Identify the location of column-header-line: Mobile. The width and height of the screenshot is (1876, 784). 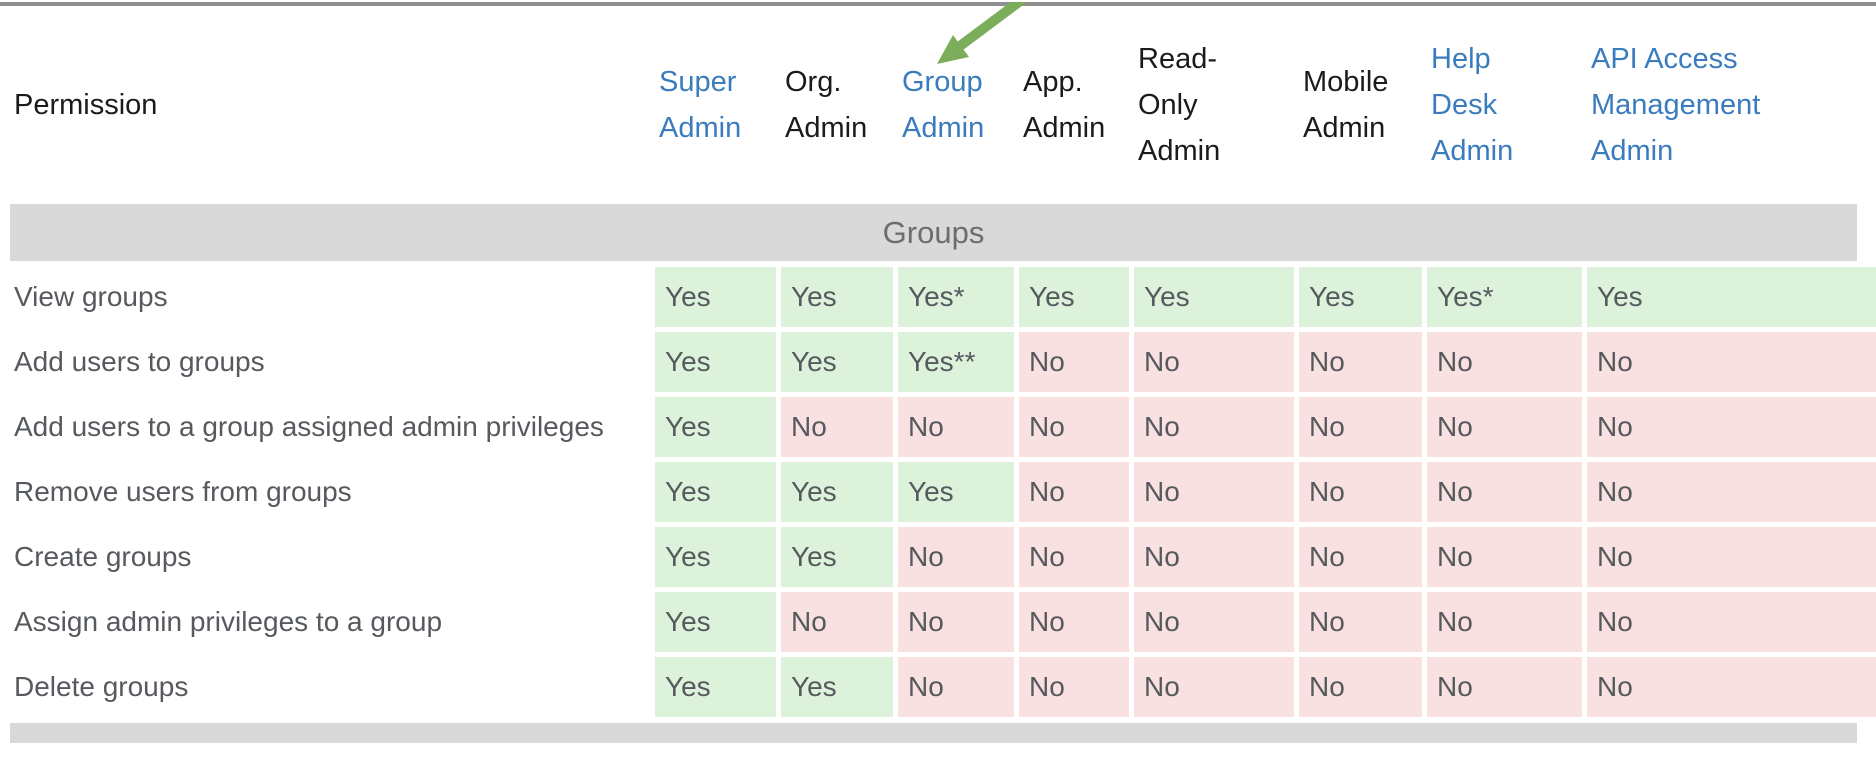
(1346, 82).